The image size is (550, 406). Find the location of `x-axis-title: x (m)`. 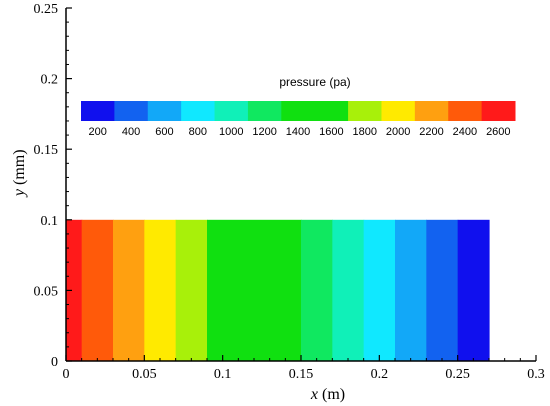

x-axis-title: x (m) is located at coordinates (327, 394).